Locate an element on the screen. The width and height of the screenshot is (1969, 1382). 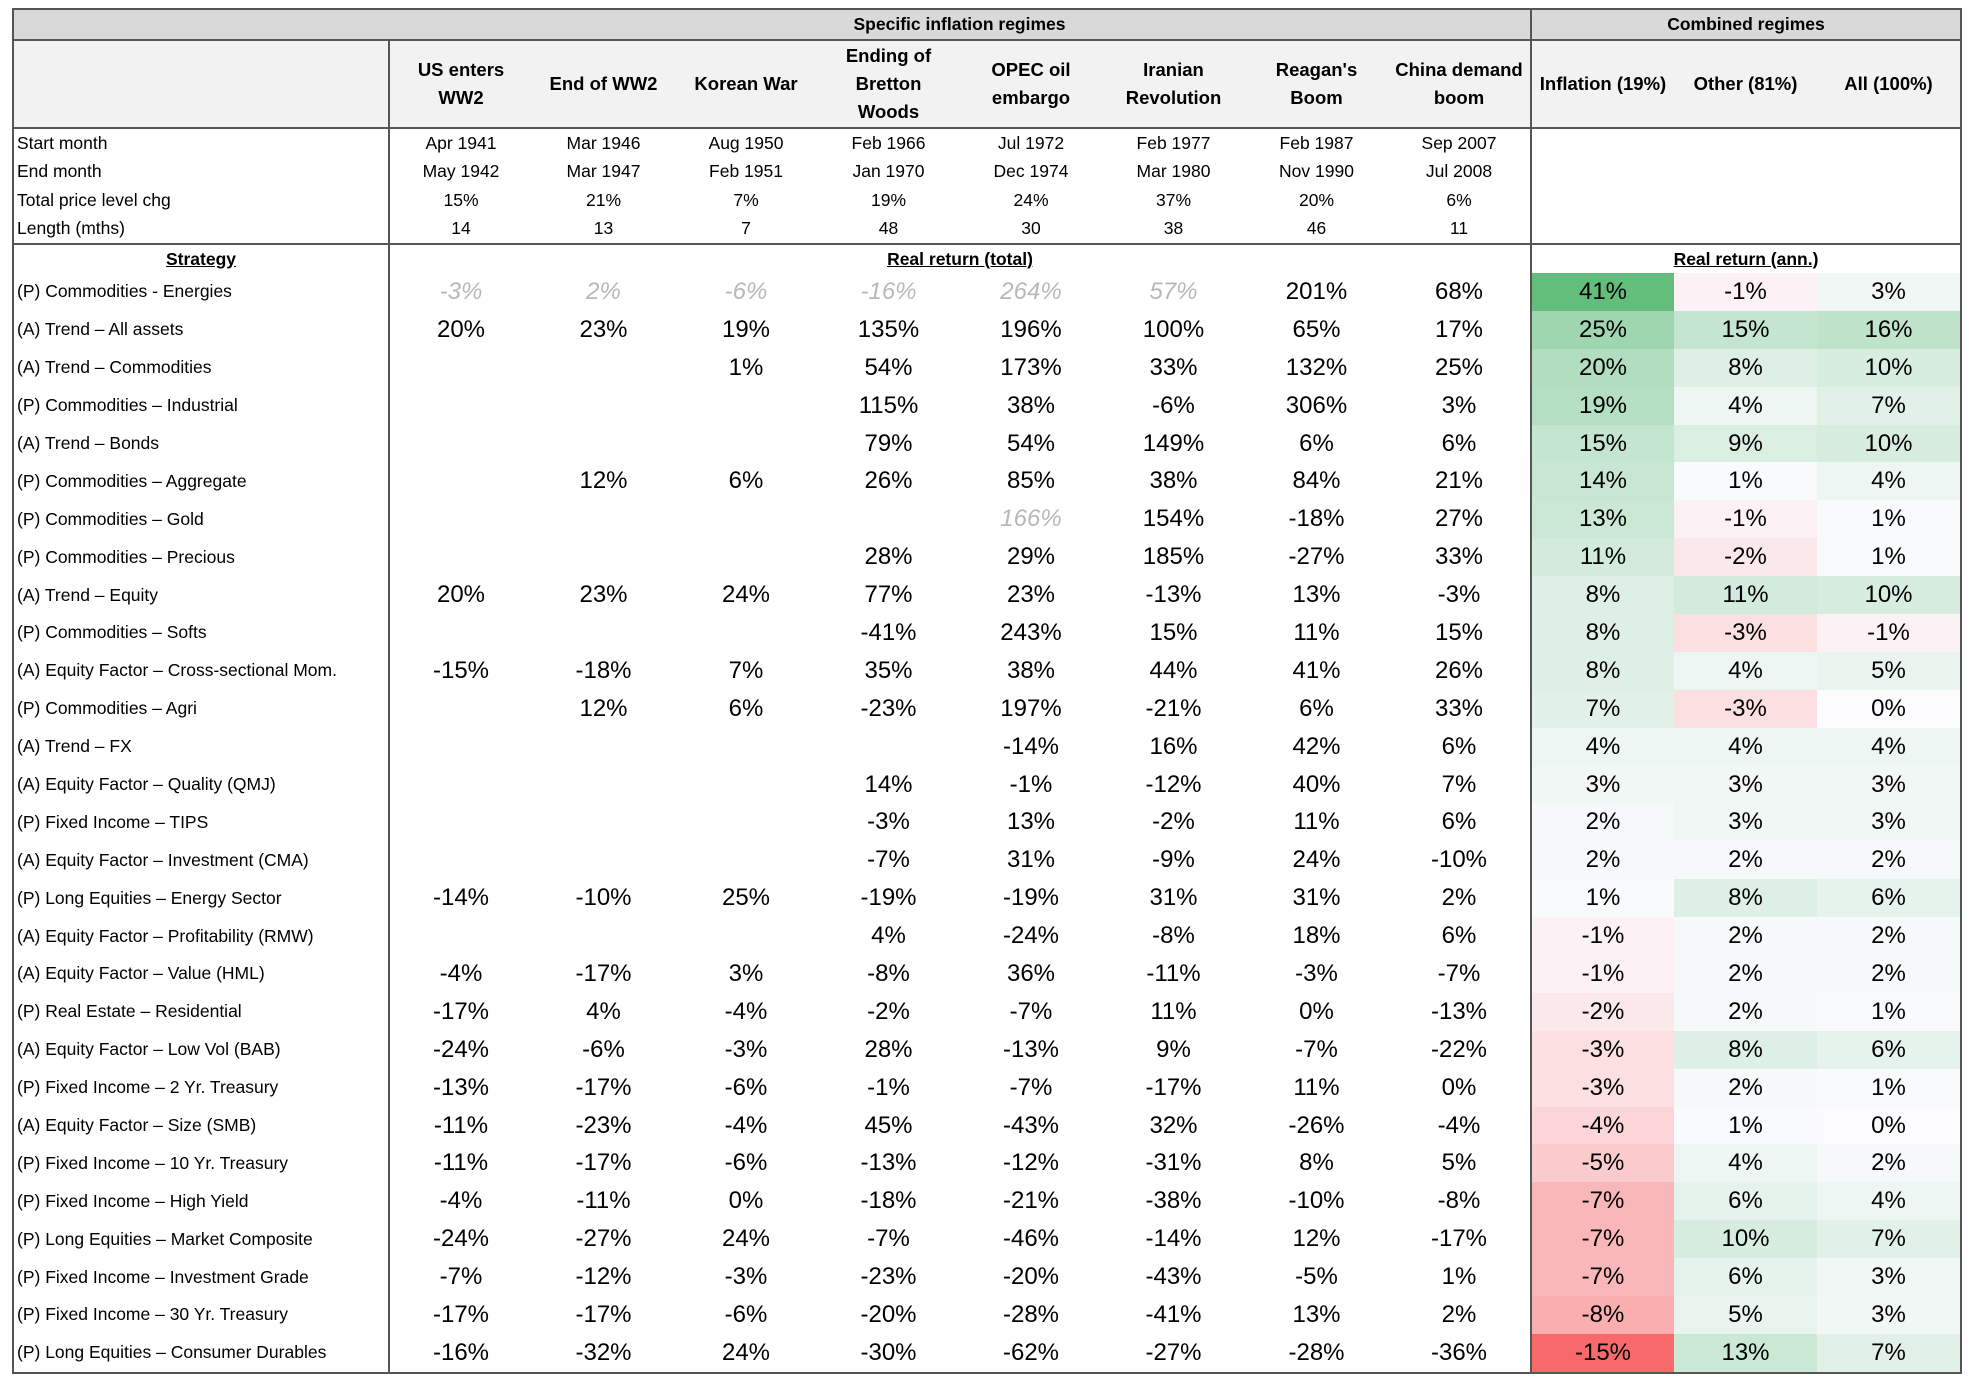
combined-return: 3% is located at coordinates (1890, 1315).